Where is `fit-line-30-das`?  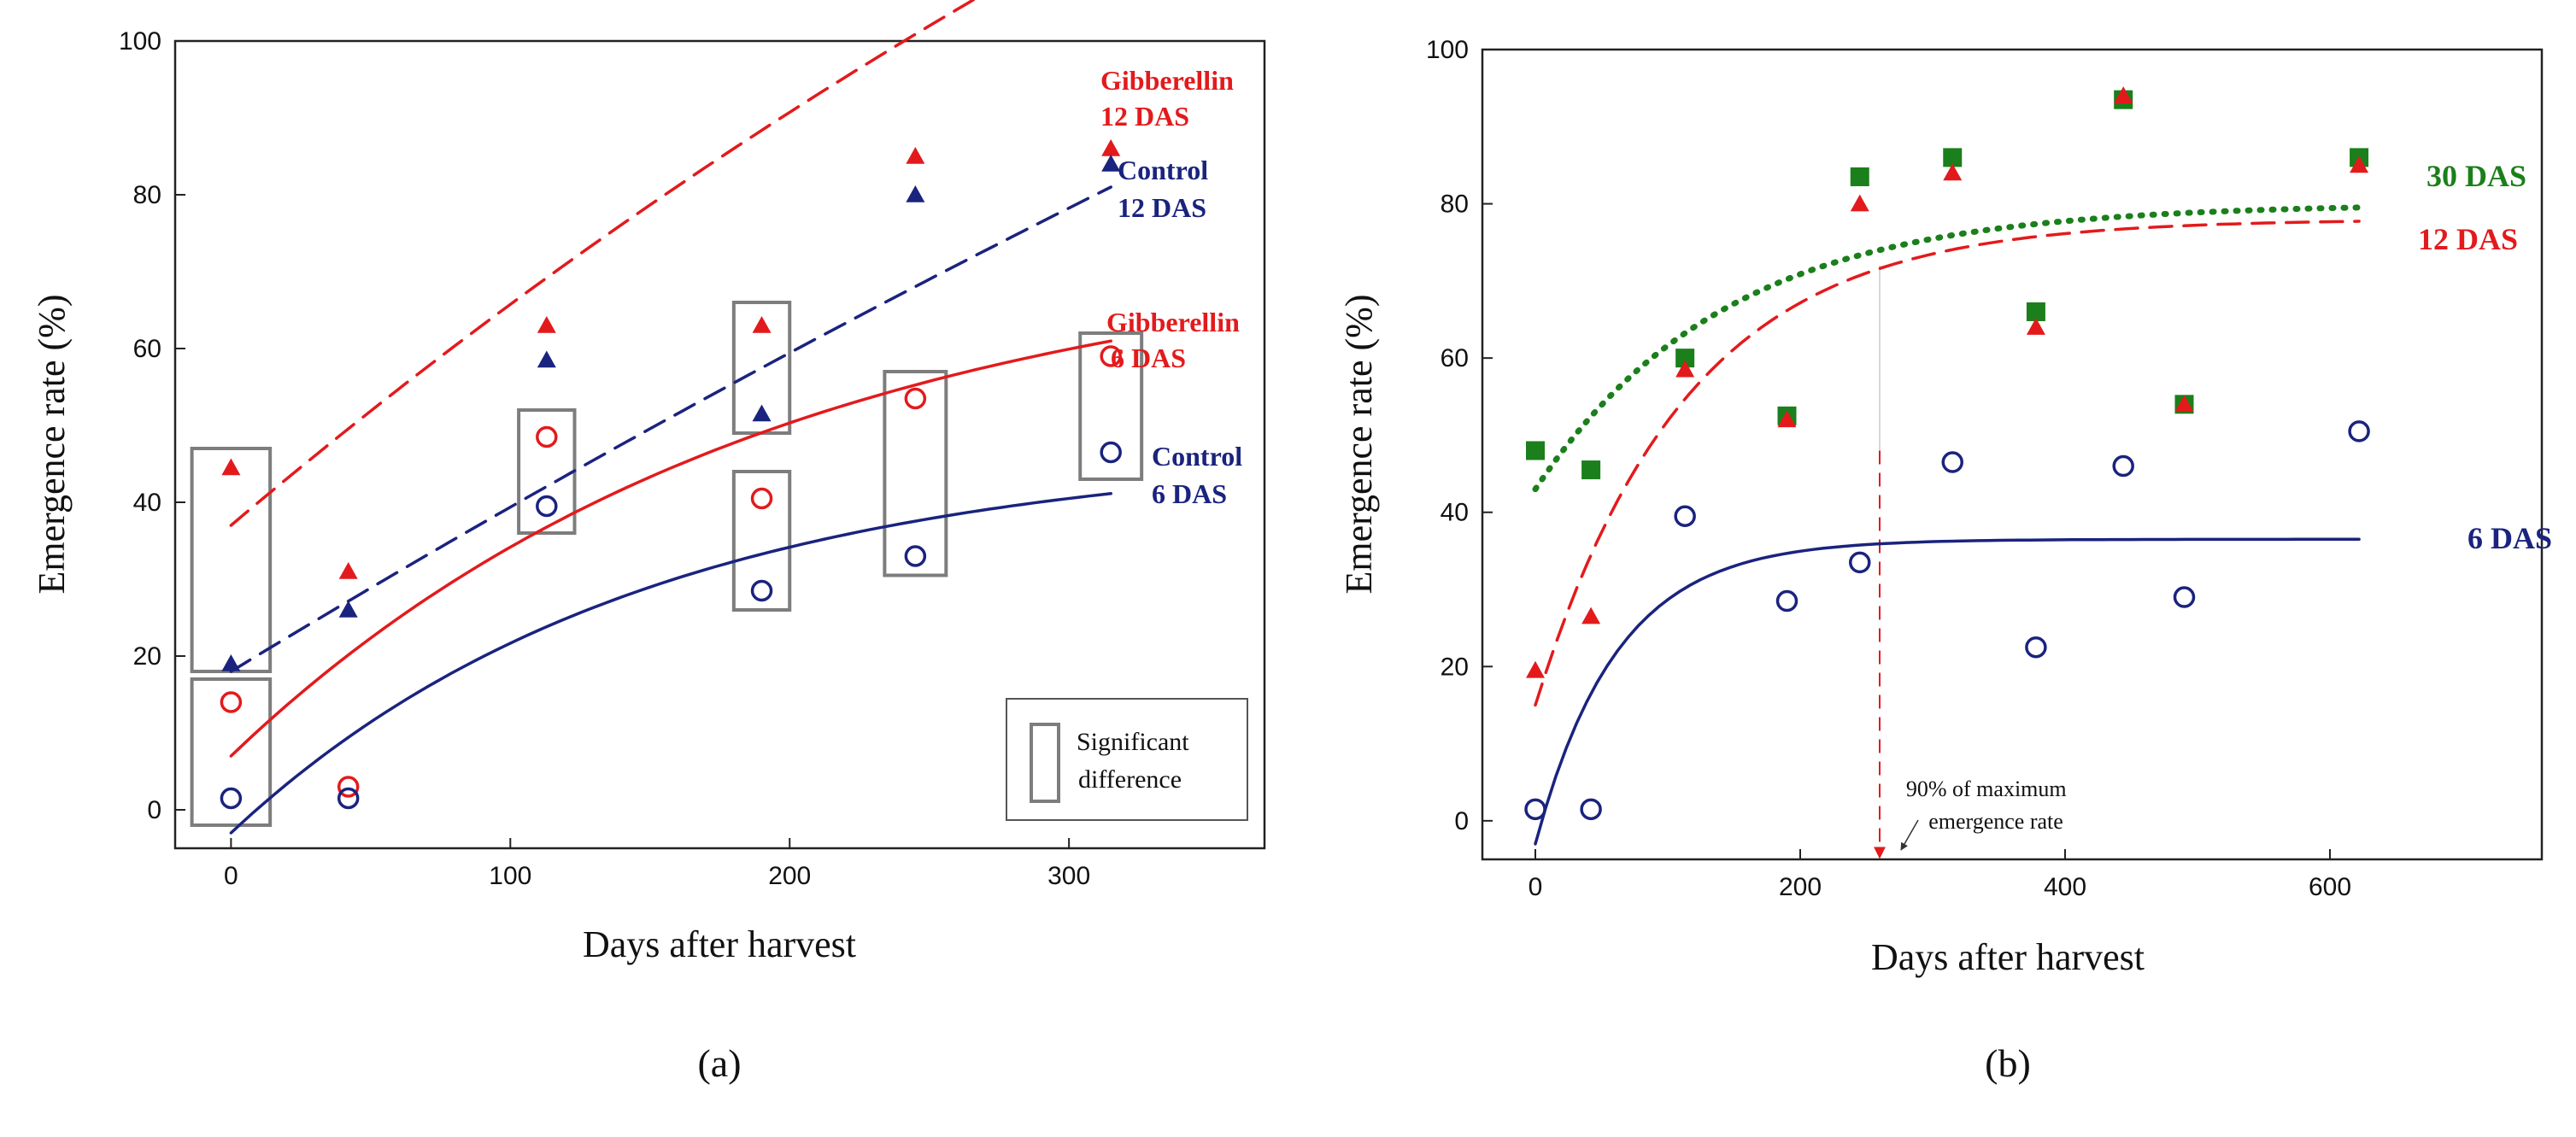
fit-line-30-das is located at coordinates (1947, 348).